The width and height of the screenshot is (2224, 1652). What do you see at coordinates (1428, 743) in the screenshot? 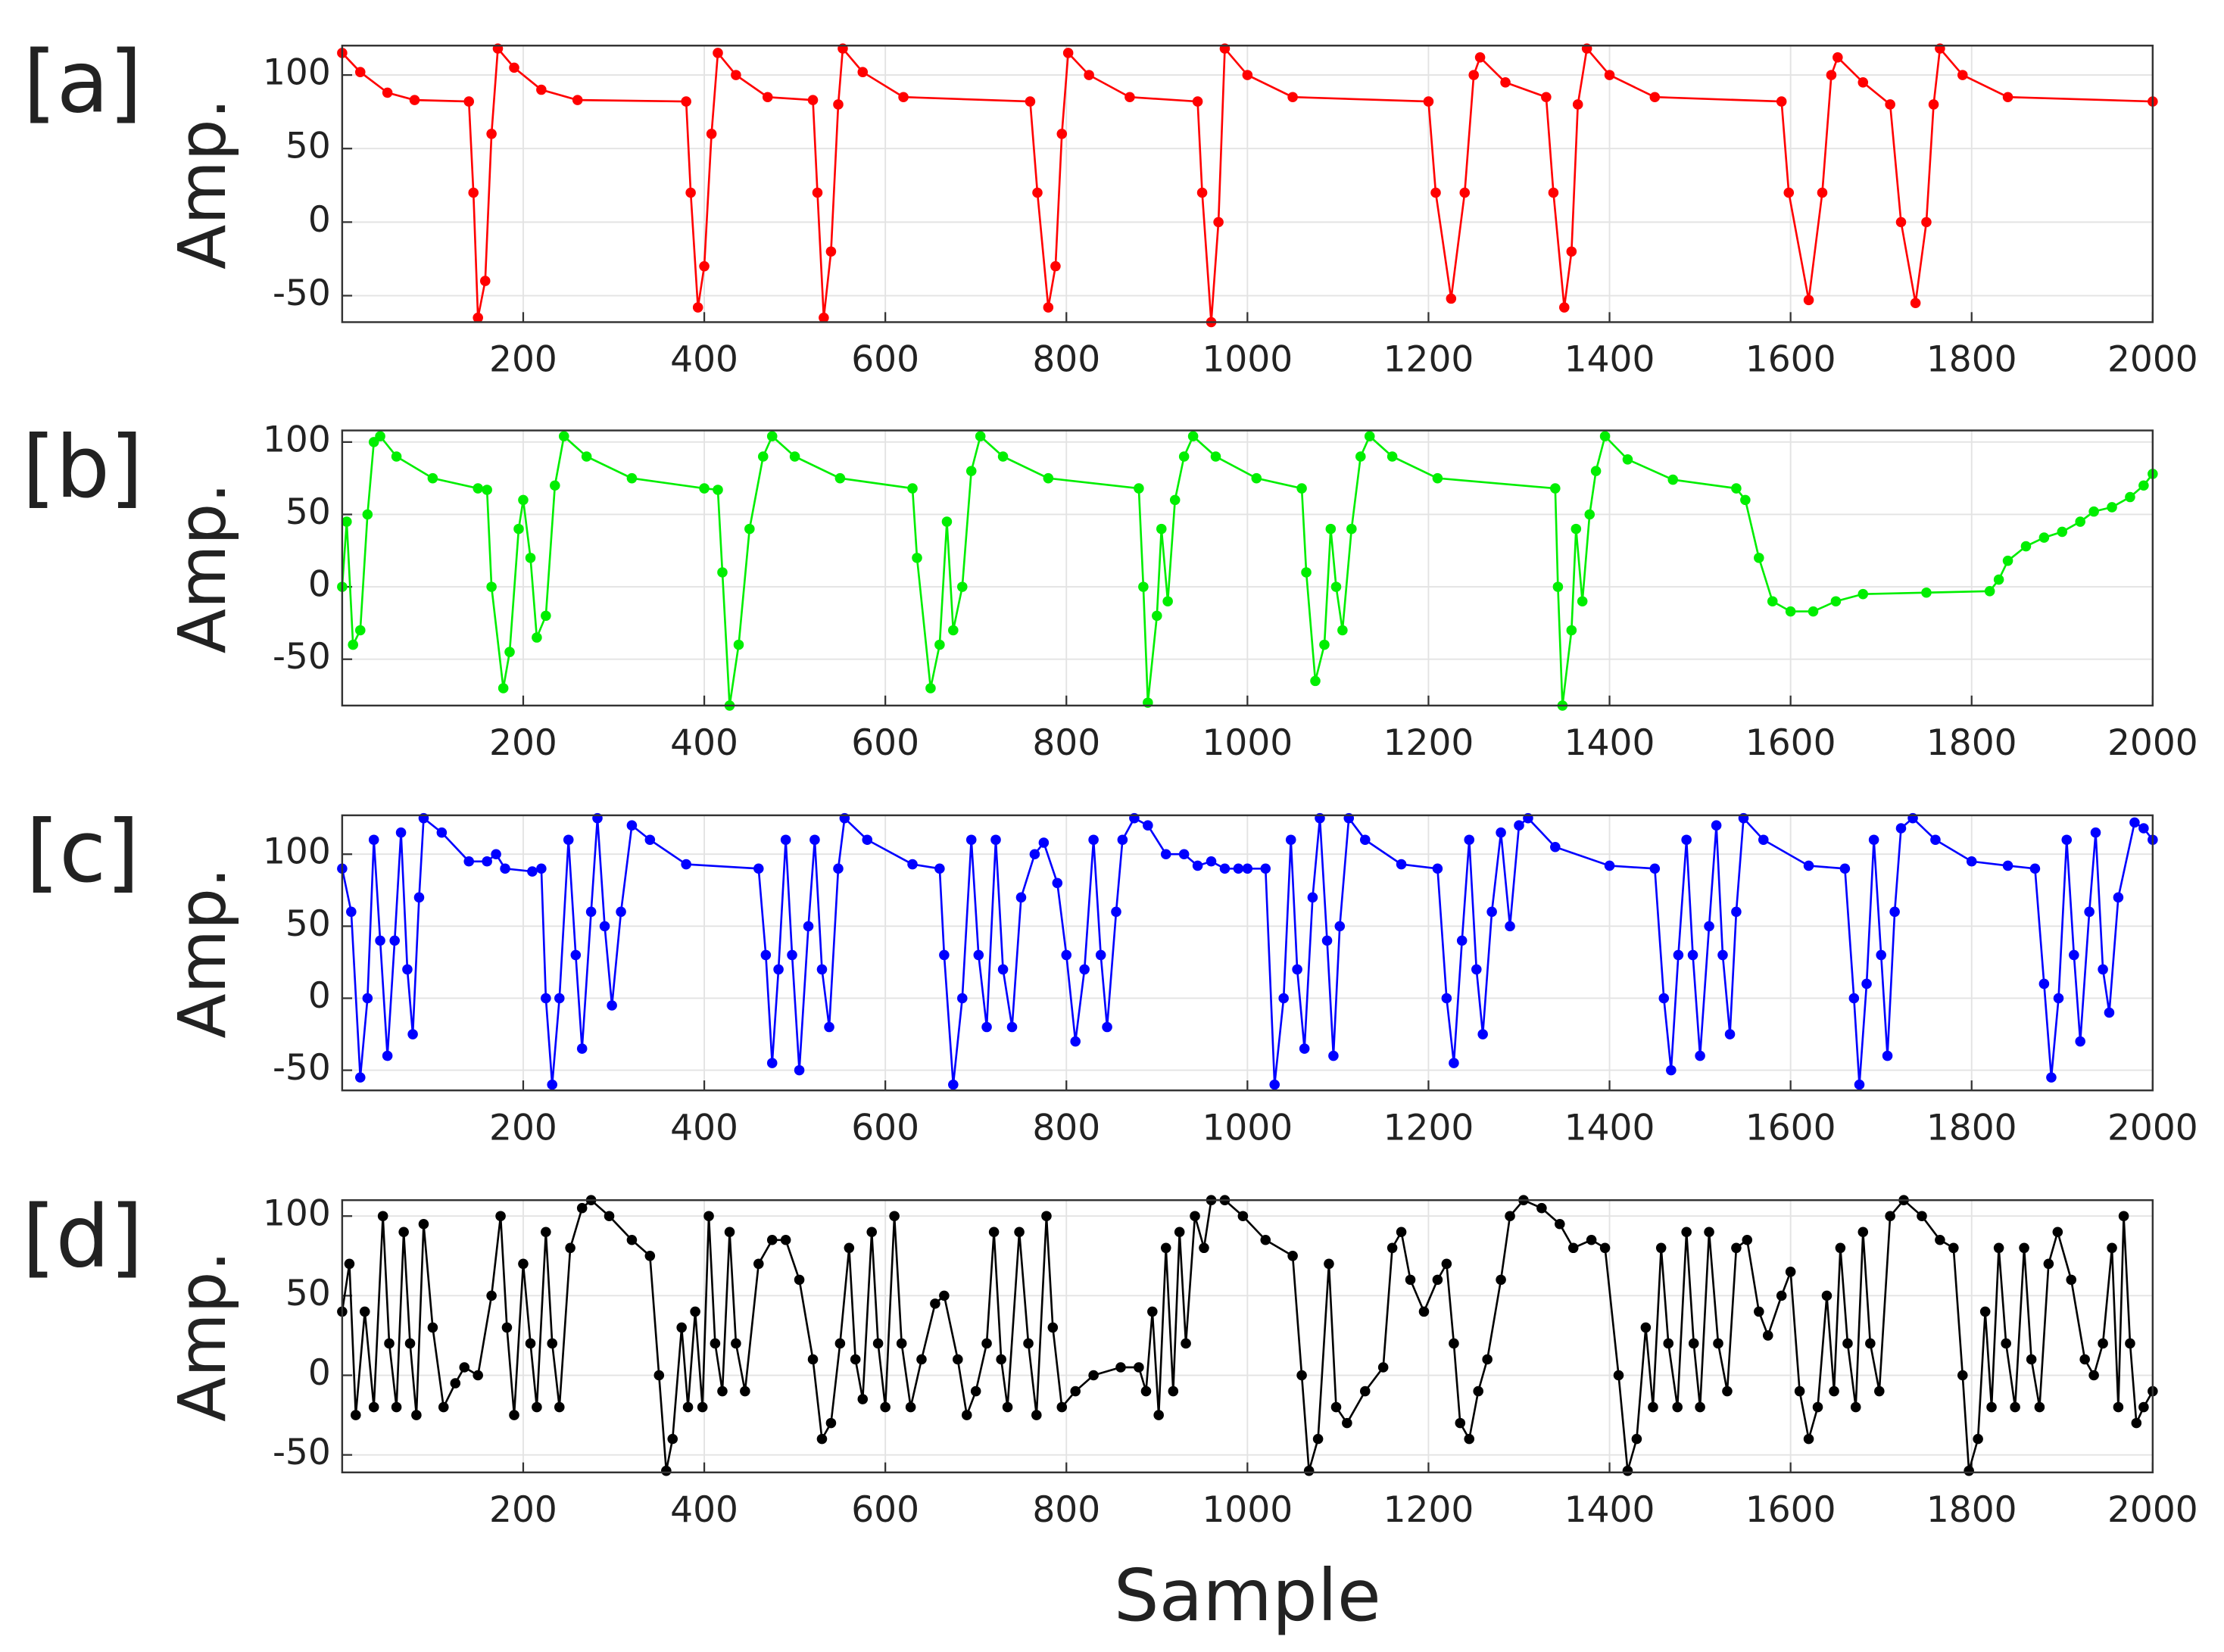
I see `x-tick-label: 1200` at bounding box center [1428, 743].